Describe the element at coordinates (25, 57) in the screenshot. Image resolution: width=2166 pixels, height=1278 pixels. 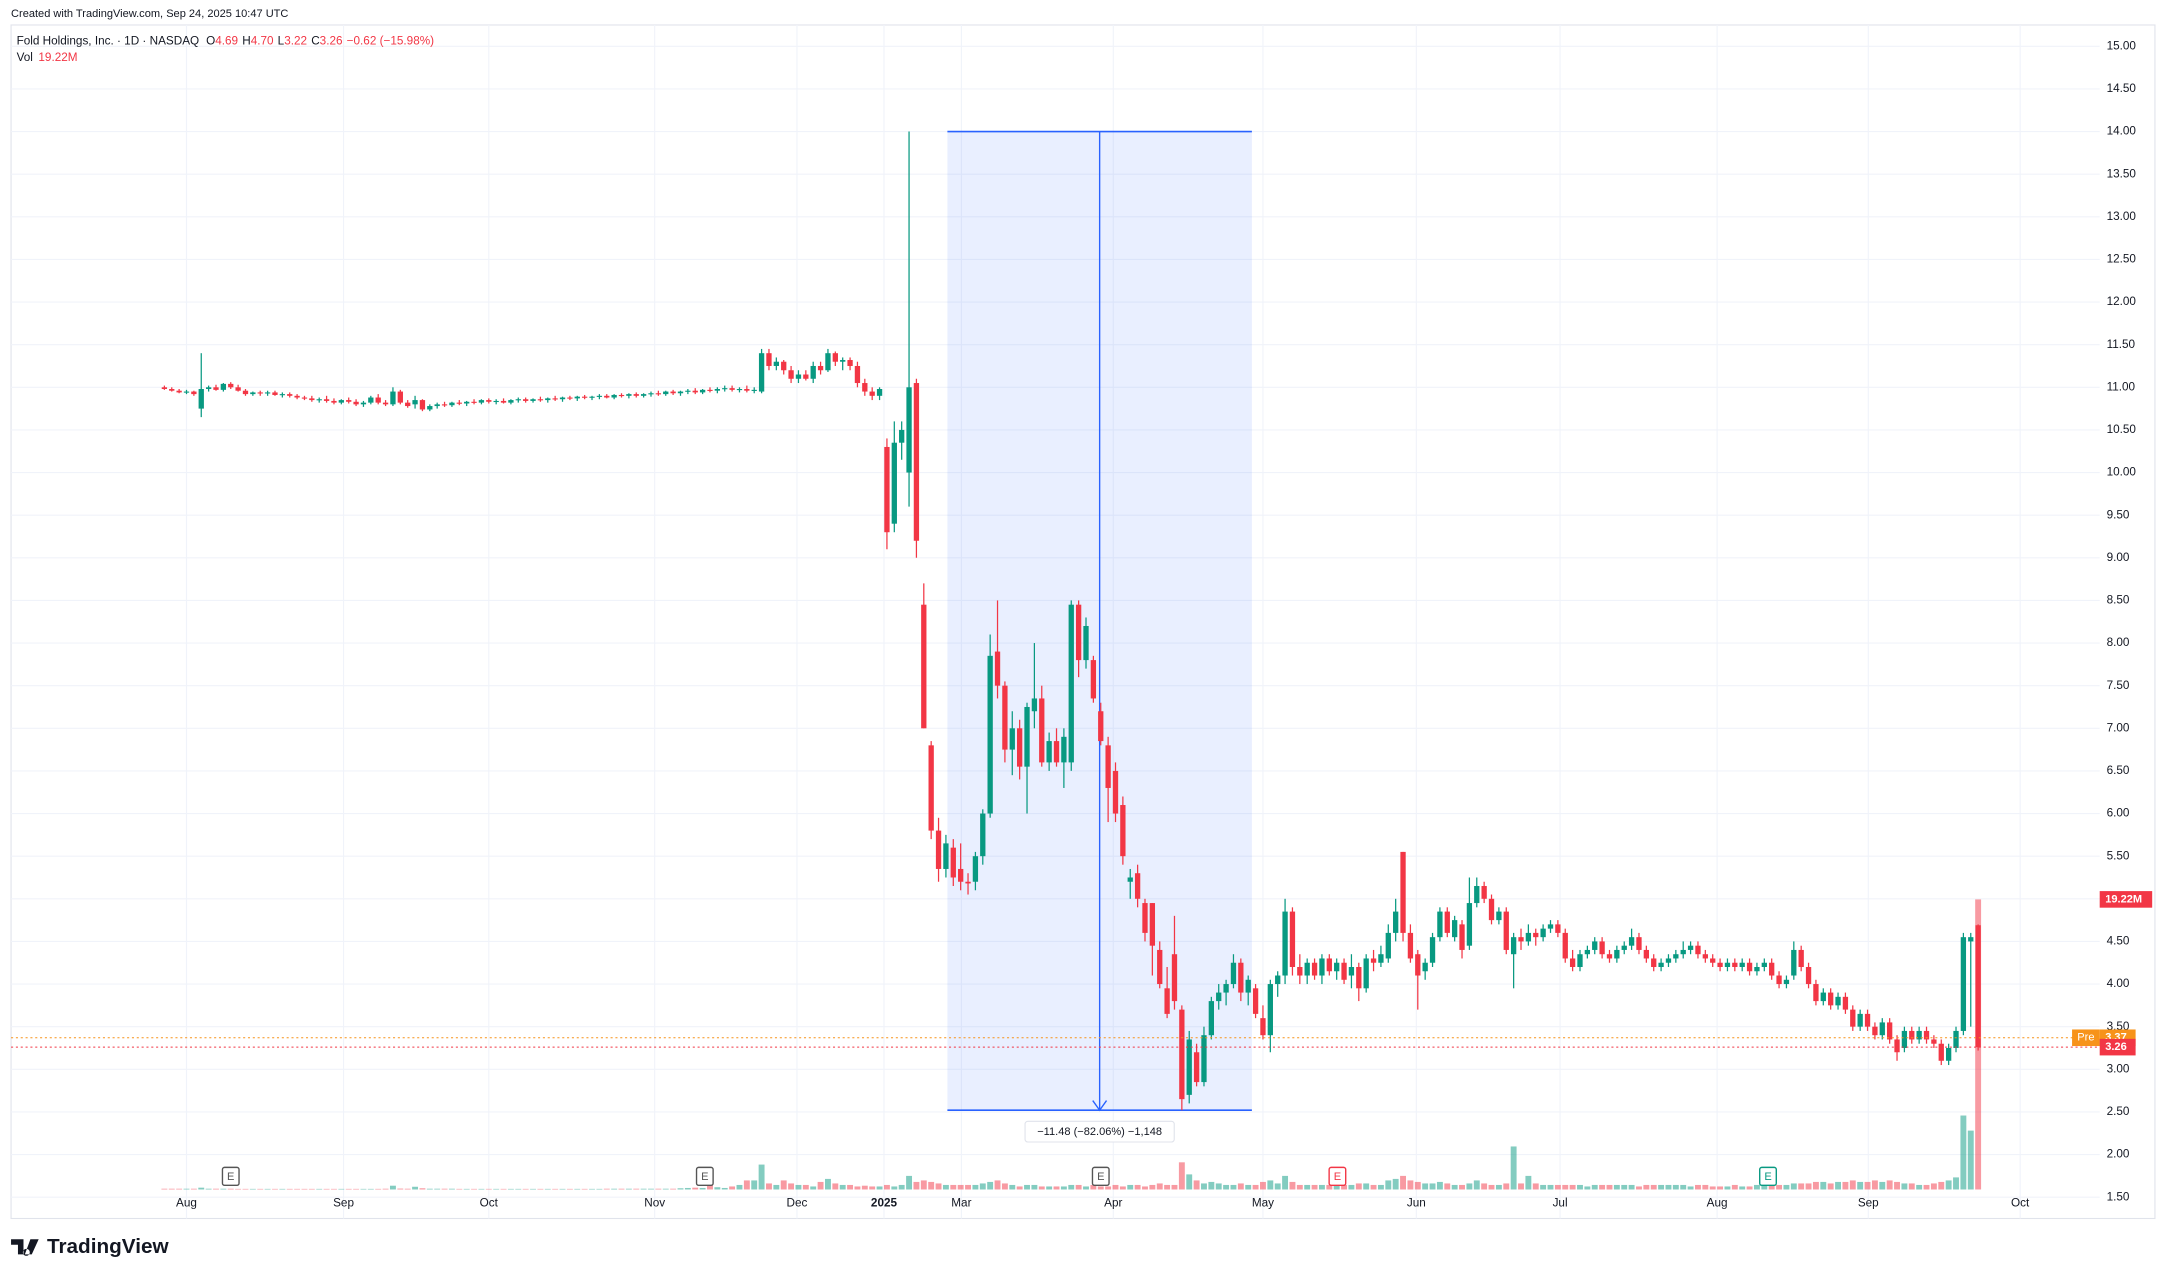
I see `volume-name: Vol` at that location.